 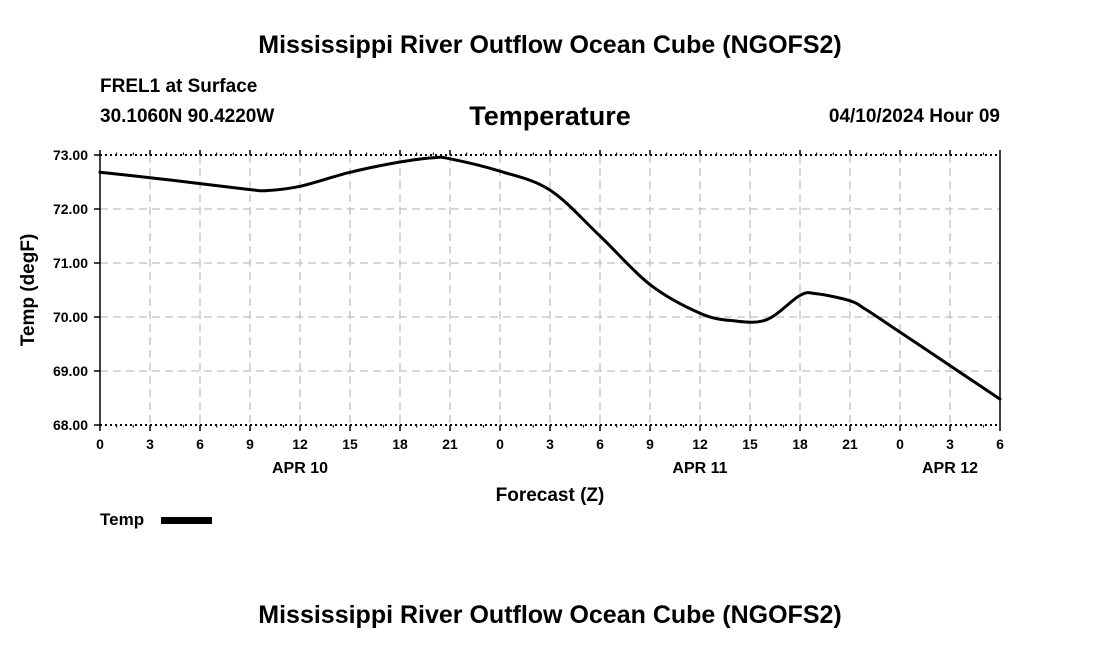 I want to click on y-tick-label: 68.00, so click(x=70, y=425).